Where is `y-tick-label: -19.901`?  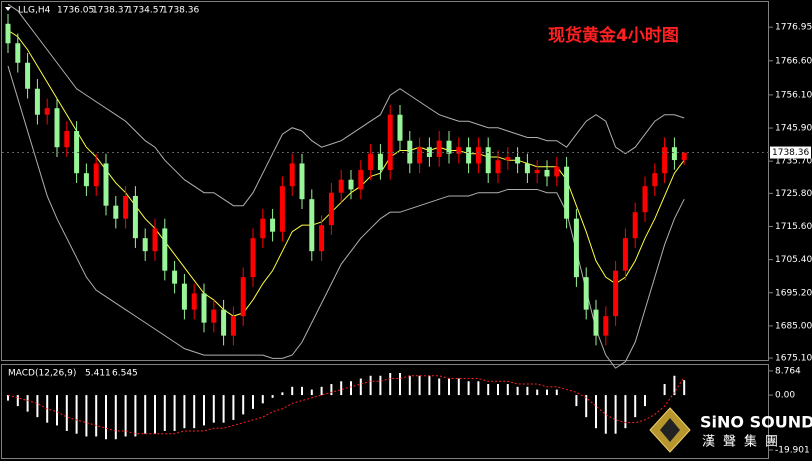
y-tick-label: -19.901 is located at coordinates (792, 450).